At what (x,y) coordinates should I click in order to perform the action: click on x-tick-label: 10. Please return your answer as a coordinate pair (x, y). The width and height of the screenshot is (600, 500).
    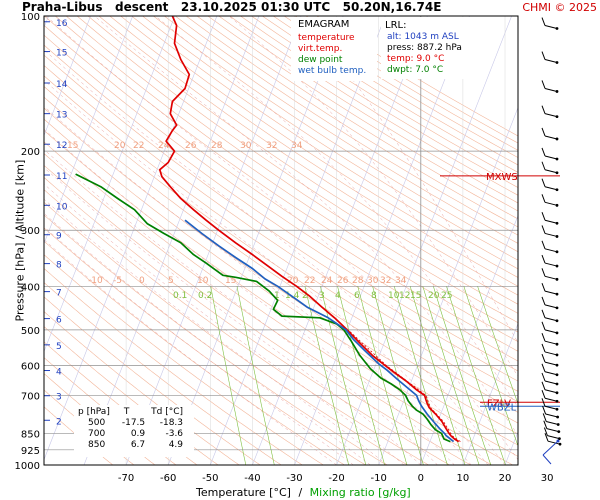
    Looking at the image, I should click on (463, 478).